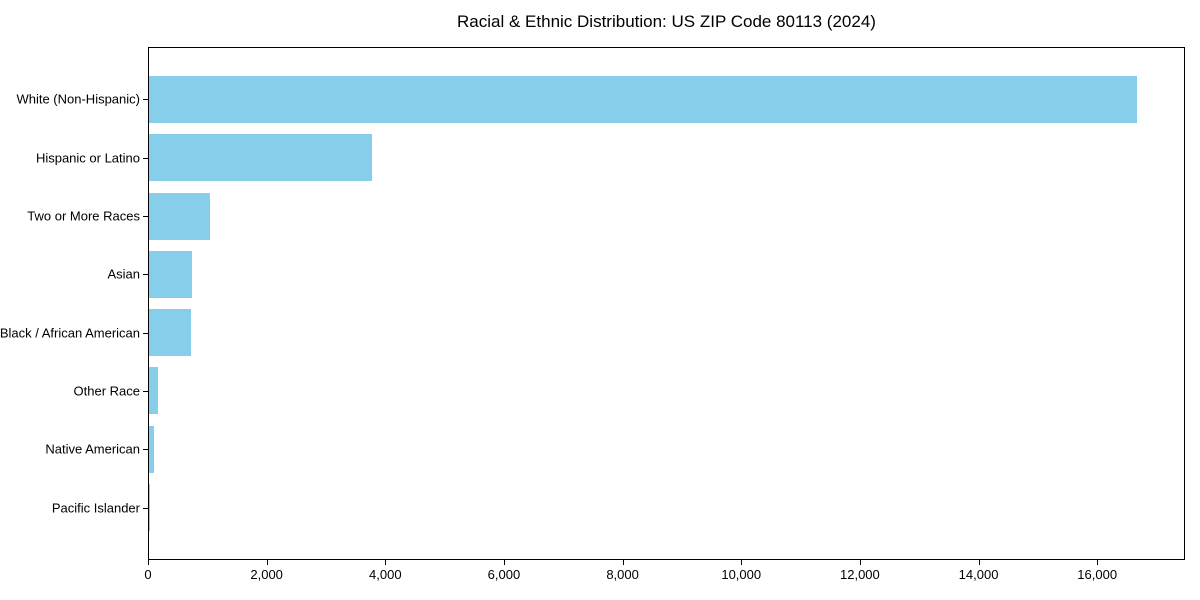  Describe the element at coordinates (504, 574) in the screenshot. I see `x-tick-label: 6,000` at that location.